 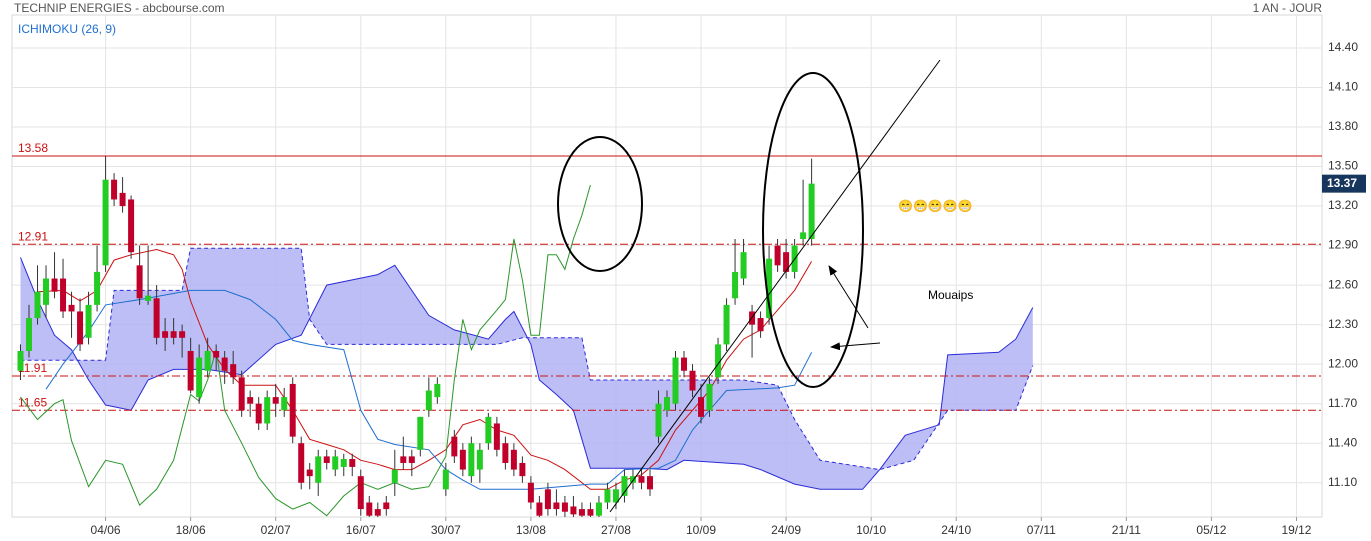 What do you see at coordinates (106, 530) in the screenshot?
I see `x-tick-label: 04/06` at bounding box center [106, 530].